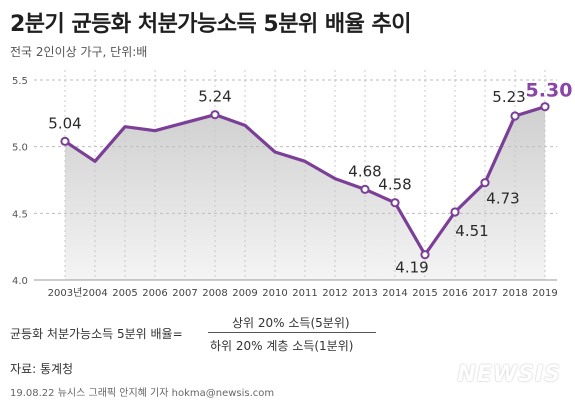 The width and height of the screenshot is (575, 400). Describe the element at coordinates (42, 369) in the screenshot. I see `source-note: 자료: 통계청` at that location.